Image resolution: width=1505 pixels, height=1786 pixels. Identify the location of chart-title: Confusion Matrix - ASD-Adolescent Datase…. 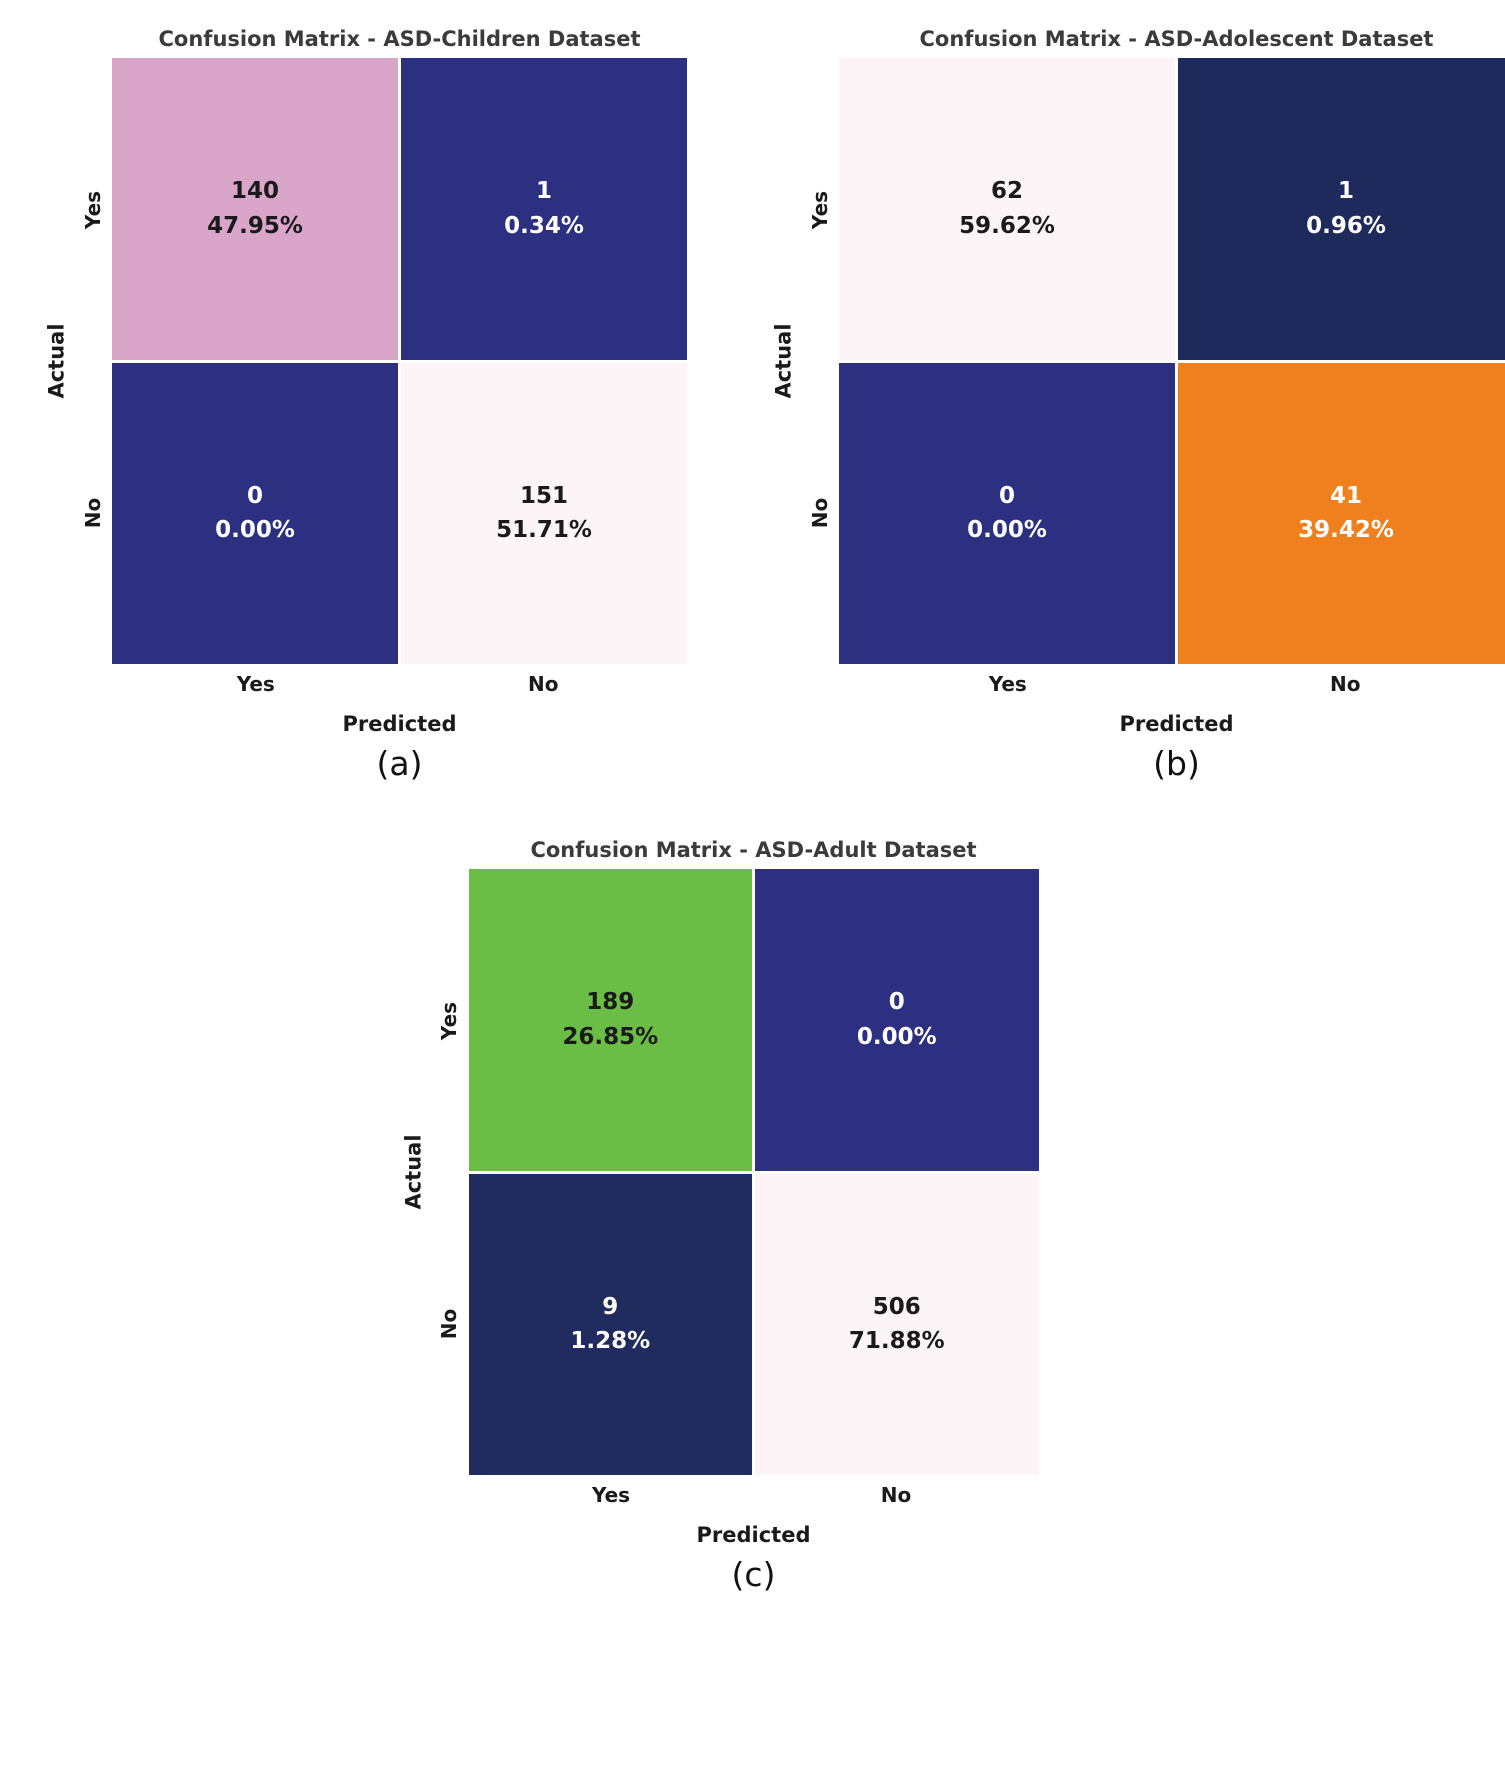
(1176, 39).